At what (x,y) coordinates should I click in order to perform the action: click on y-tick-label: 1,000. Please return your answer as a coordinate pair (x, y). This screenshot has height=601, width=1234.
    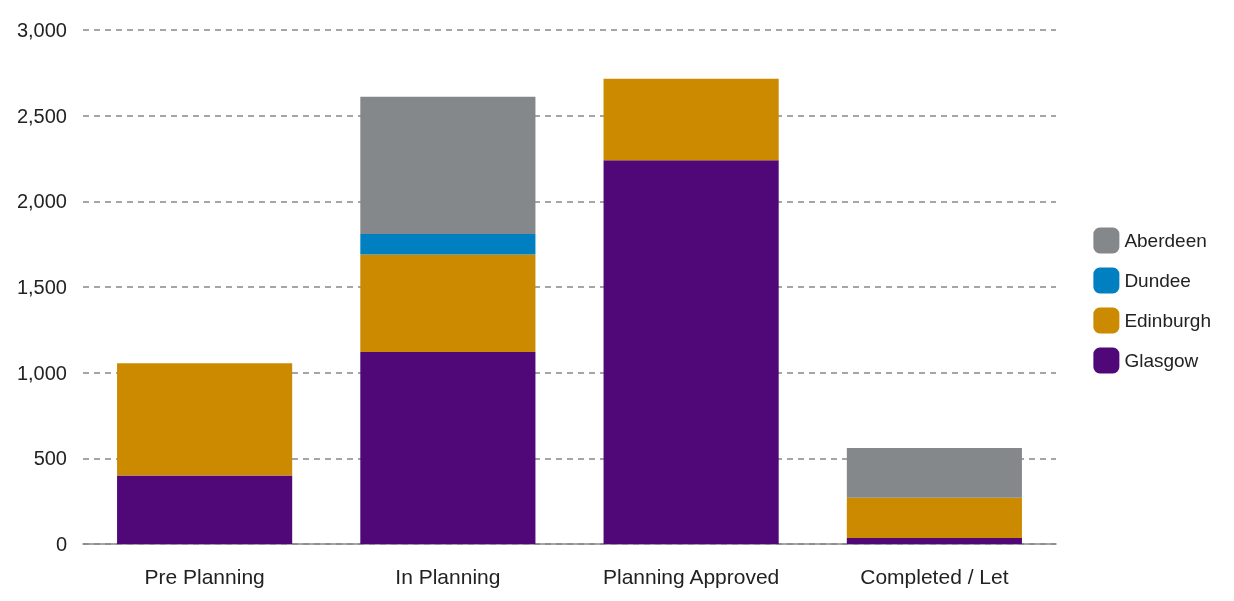
    Looking at the image, I should click on (41, 372).